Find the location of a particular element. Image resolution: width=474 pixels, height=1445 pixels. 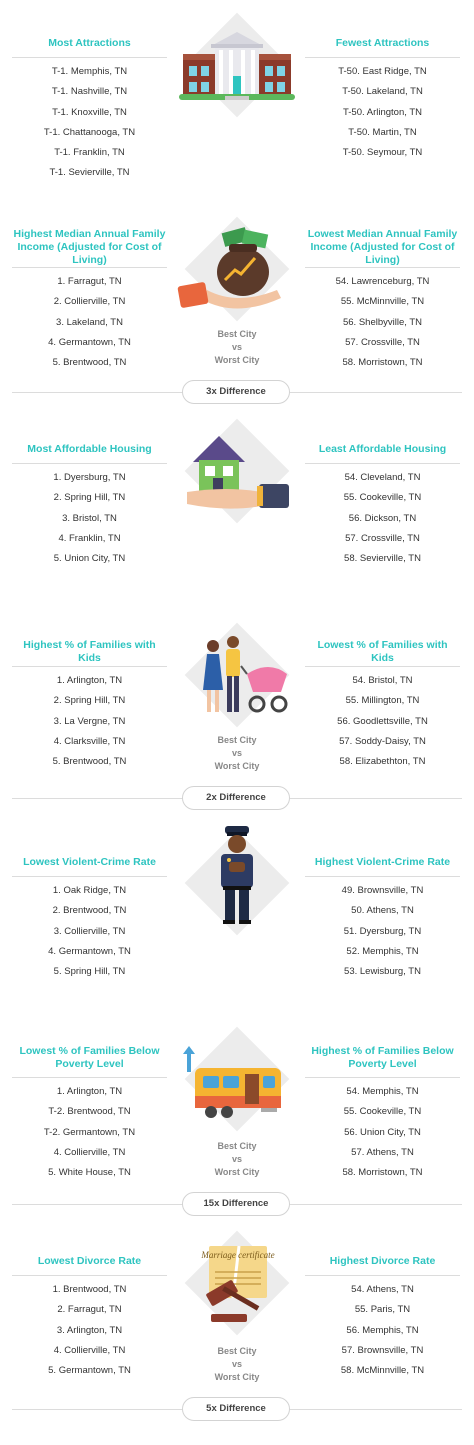

list-item: T-50. Seymour, TN is located at coordinates (382, 153).